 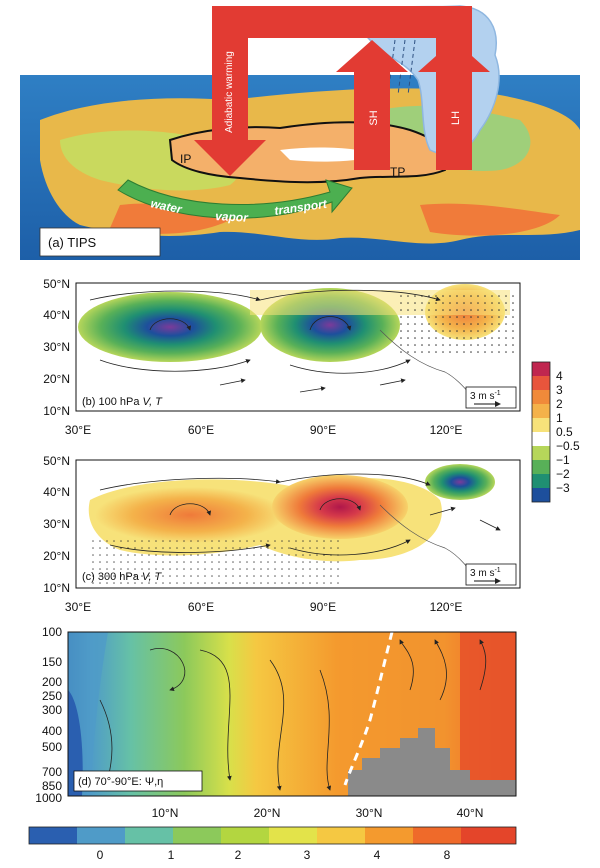 I want to click on colorbar-d-labels: 0 1 2 3 4 8, so click(x=274, y=855).